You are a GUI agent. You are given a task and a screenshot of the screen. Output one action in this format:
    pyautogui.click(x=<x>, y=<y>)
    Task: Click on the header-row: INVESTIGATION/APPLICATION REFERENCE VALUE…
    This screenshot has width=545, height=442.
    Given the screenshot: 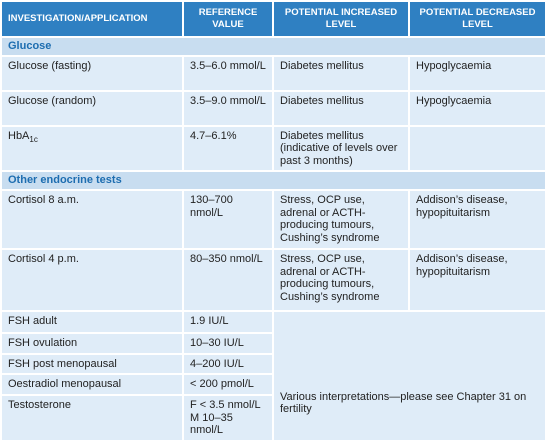 What is the action you would take?
    pyautogui.click(x=272, y=19)
    